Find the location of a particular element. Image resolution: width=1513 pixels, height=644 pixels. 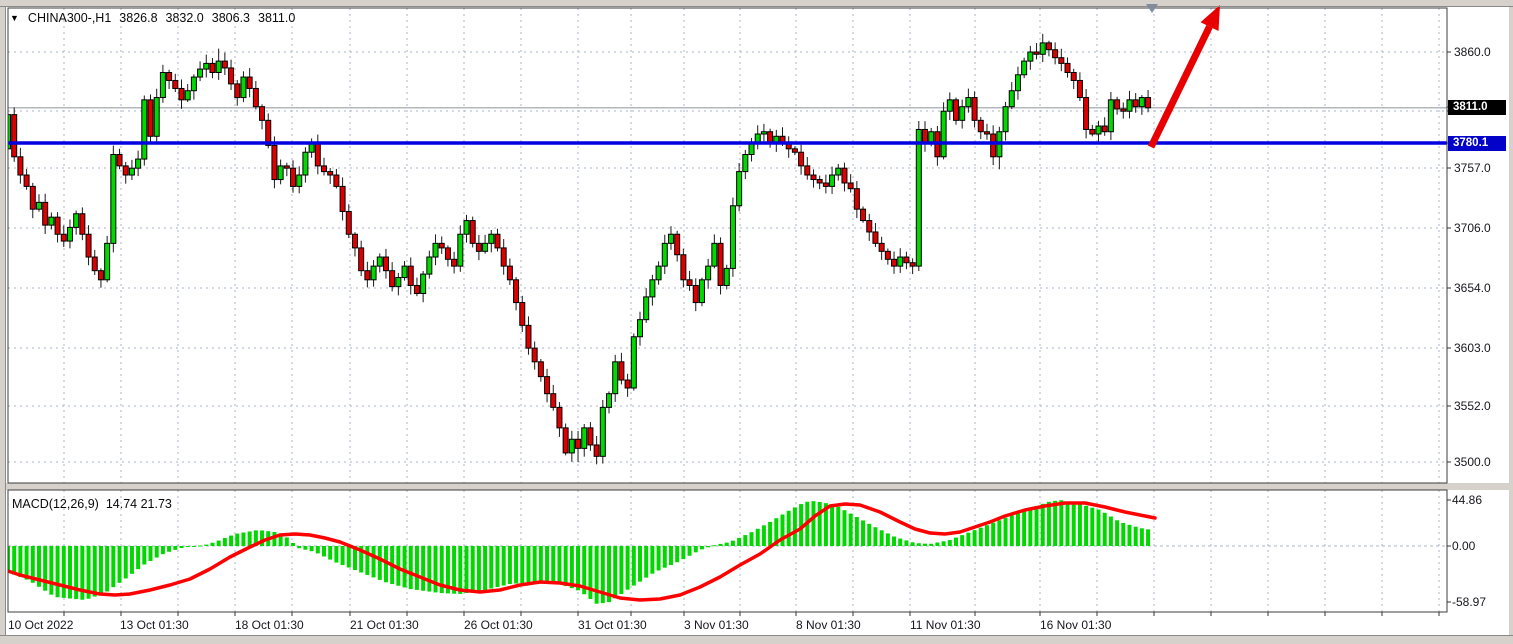

trend-arrow-shaft is located at coordinates (1180, 87).